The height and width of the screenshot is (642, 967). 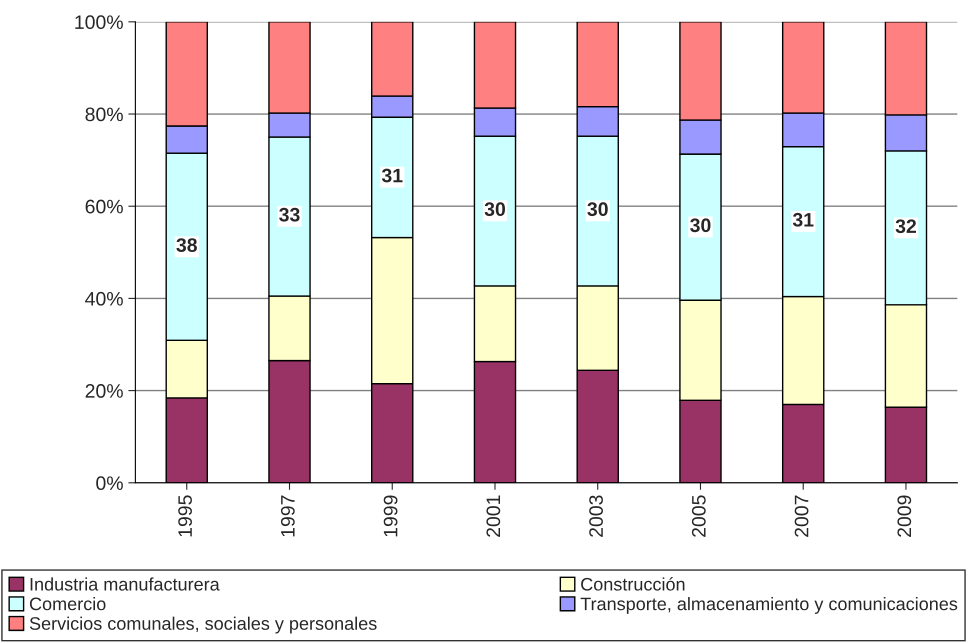 I want to click on legend-label: Comercio, so click(x=68, y=603).